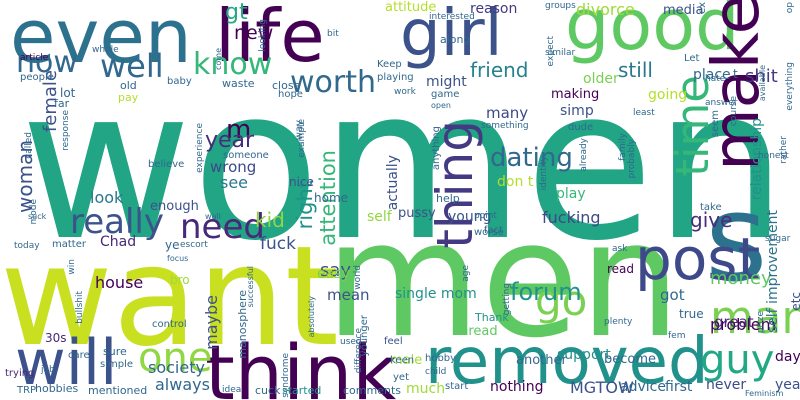 The height and width of the screenshot is (400, 800). What do you see at coordinates (643, 387) in the screenshot?
I see `cloud-word: advice` at bounding box center [643, 387].